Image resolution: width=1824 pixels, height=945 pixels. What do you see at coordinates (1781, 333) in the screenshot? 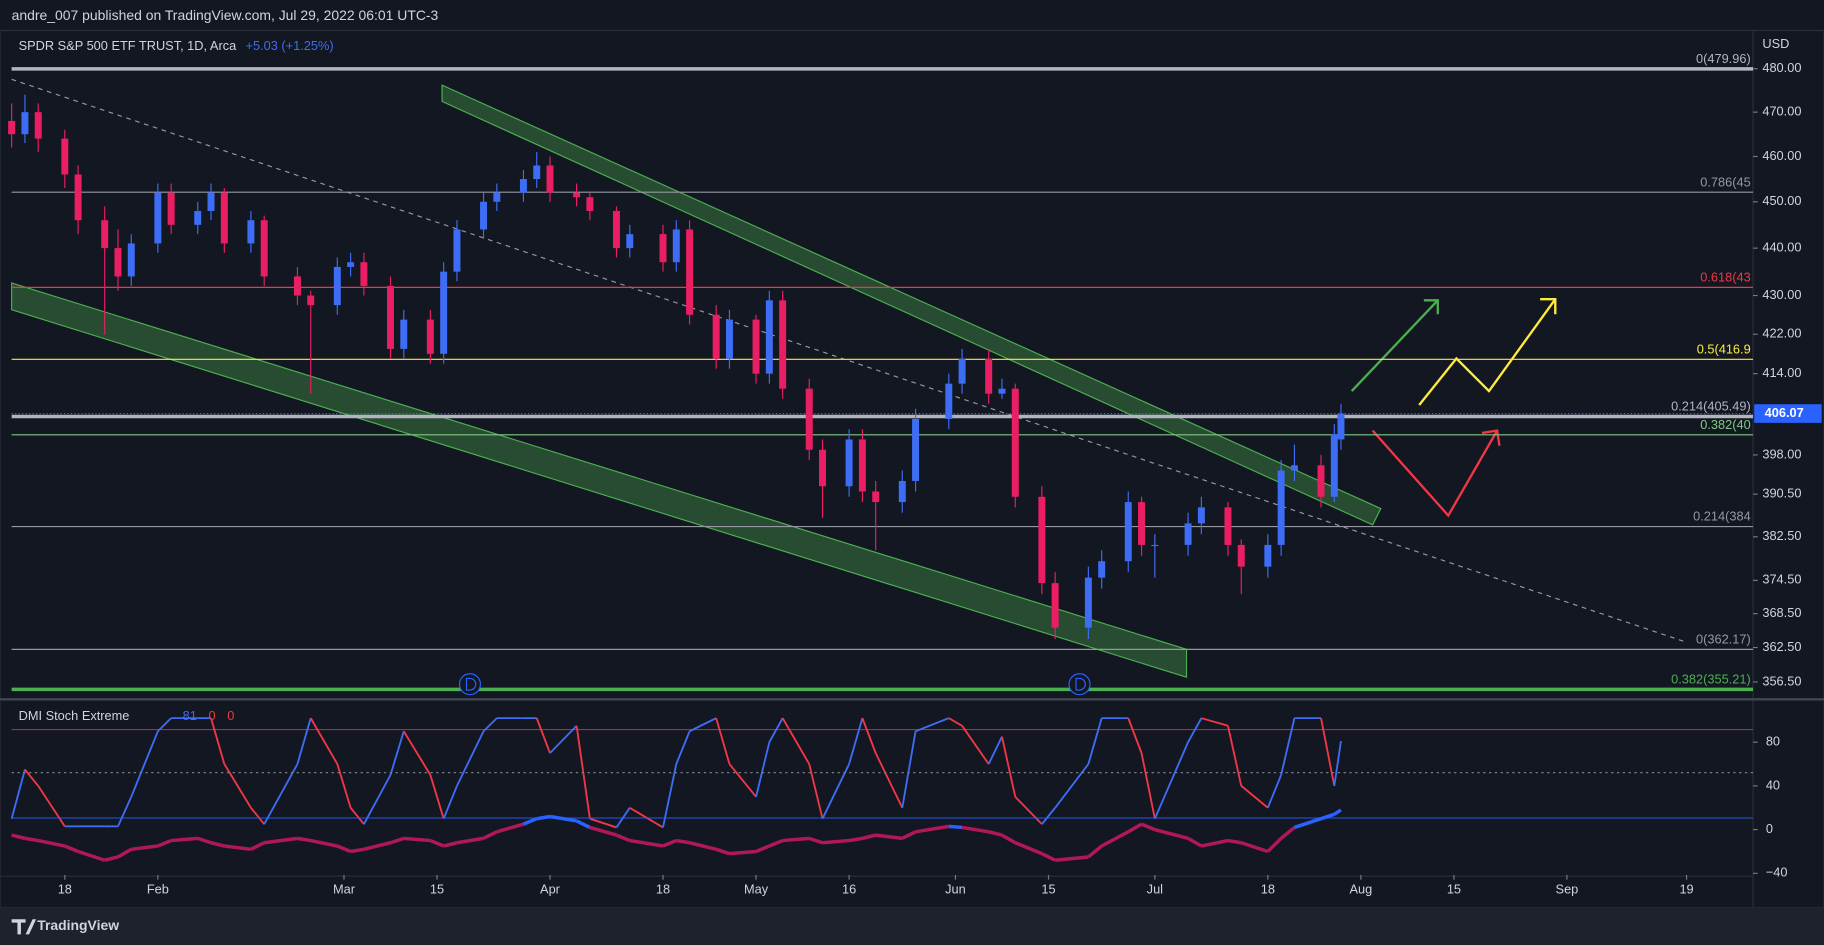
I see `price-tick-label: 422.00` at bounding box center [1781, 333].